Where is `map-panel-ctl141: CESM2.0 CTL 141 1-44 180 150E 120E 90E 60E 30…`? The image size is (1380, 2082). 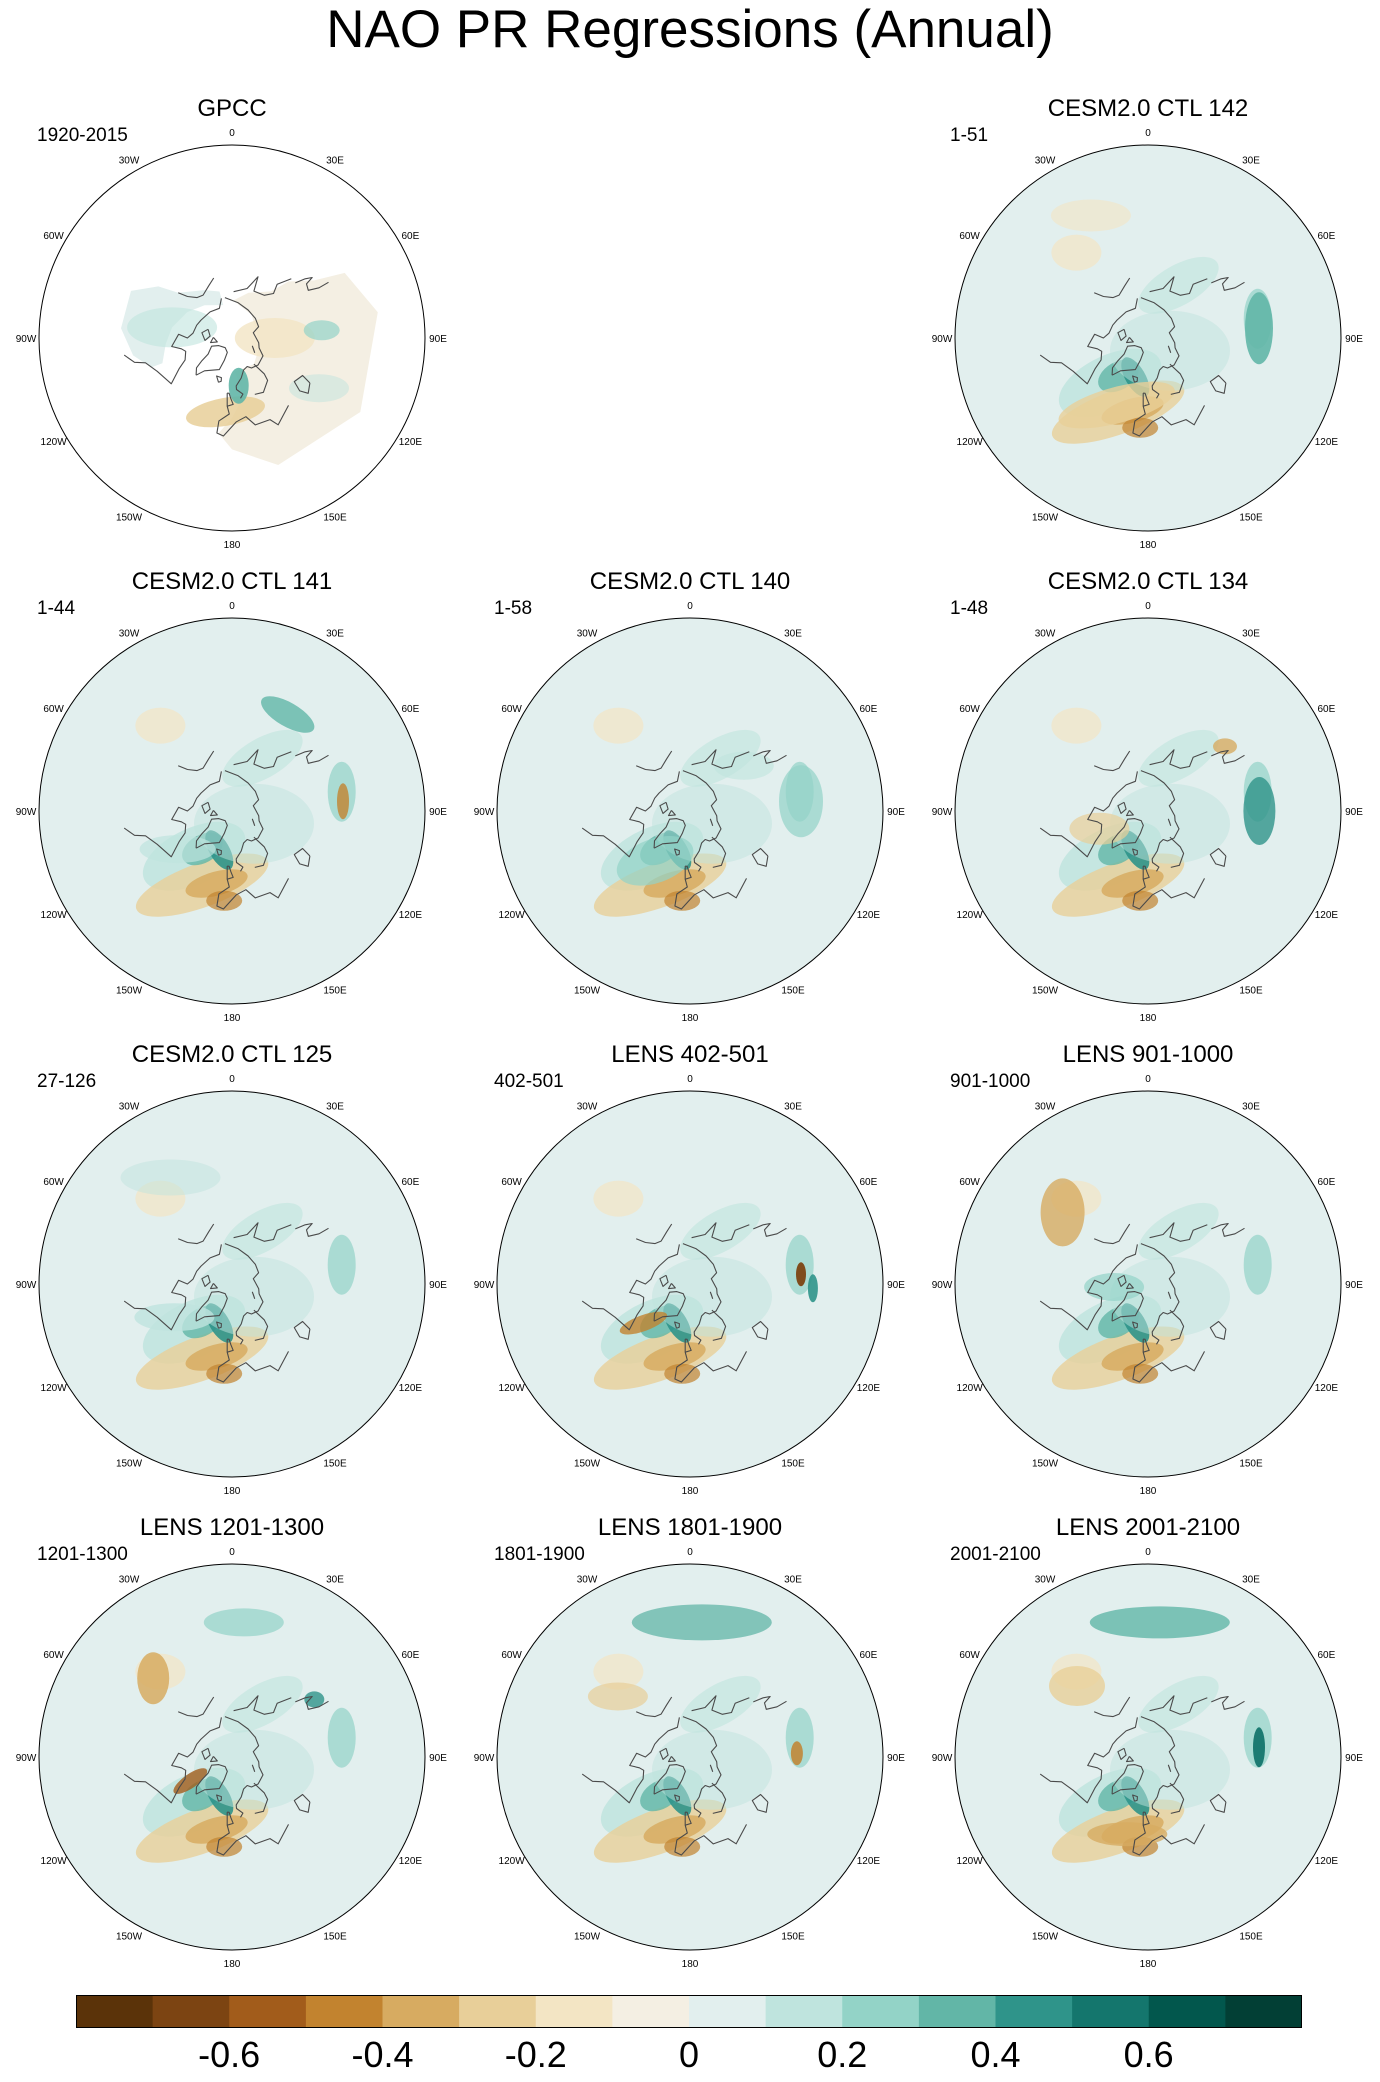 map-panel-ctl141: CESM2.0 CTL 141 1-44 180 150E 120E 90E 60E 30… is located at coordinates (232, 802).